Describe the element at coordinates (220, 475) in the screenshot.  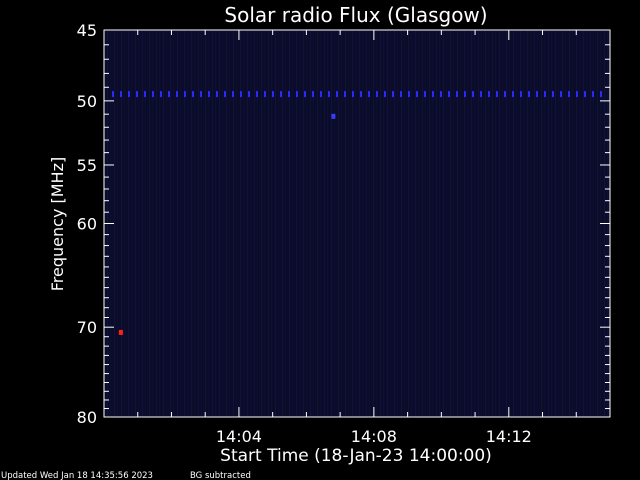
I see `bg-subtracted-note: BG subtracted` at that location.